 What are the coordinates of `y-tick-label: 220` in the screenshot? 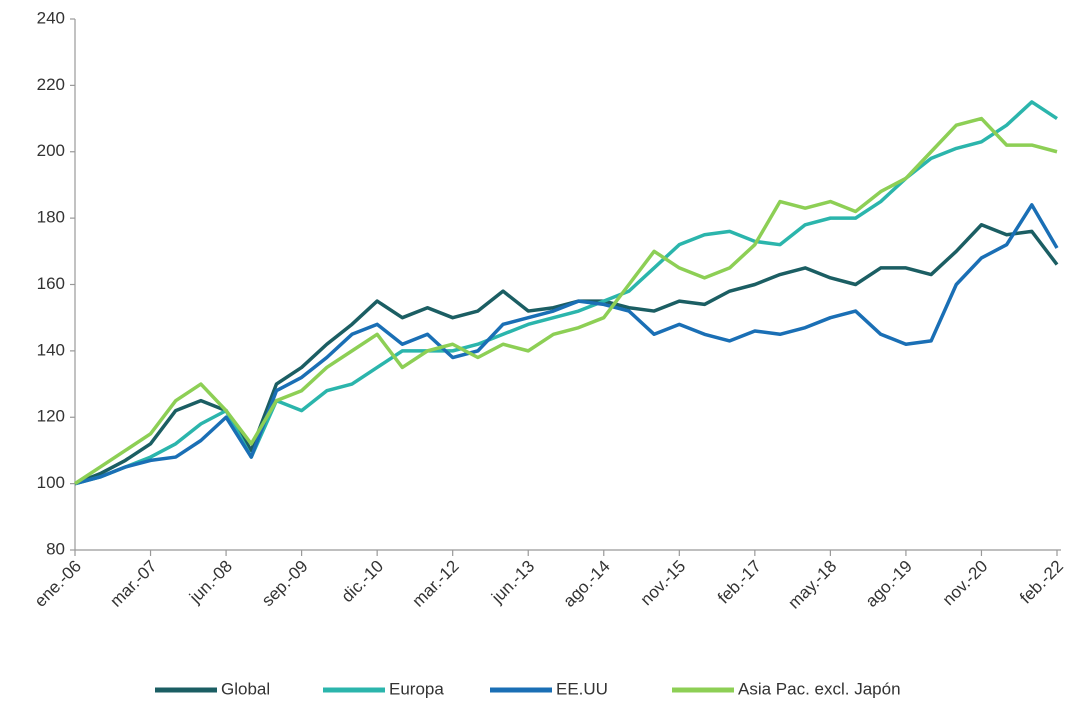 It's located at (51, 84).